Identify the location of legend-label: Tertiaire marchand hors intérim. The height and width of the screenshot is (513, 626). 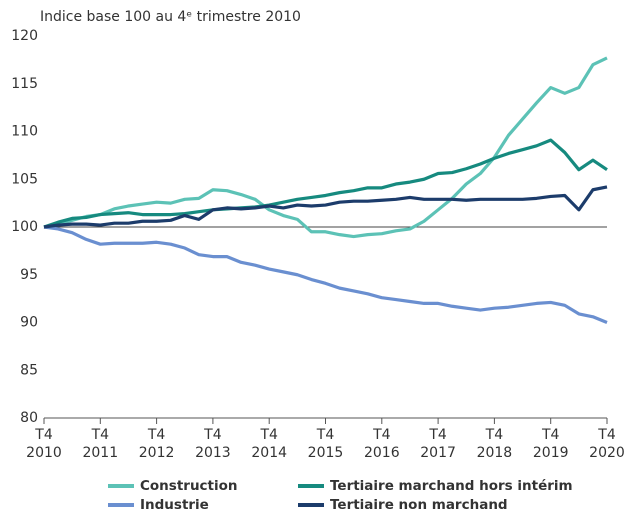
(451, 486).